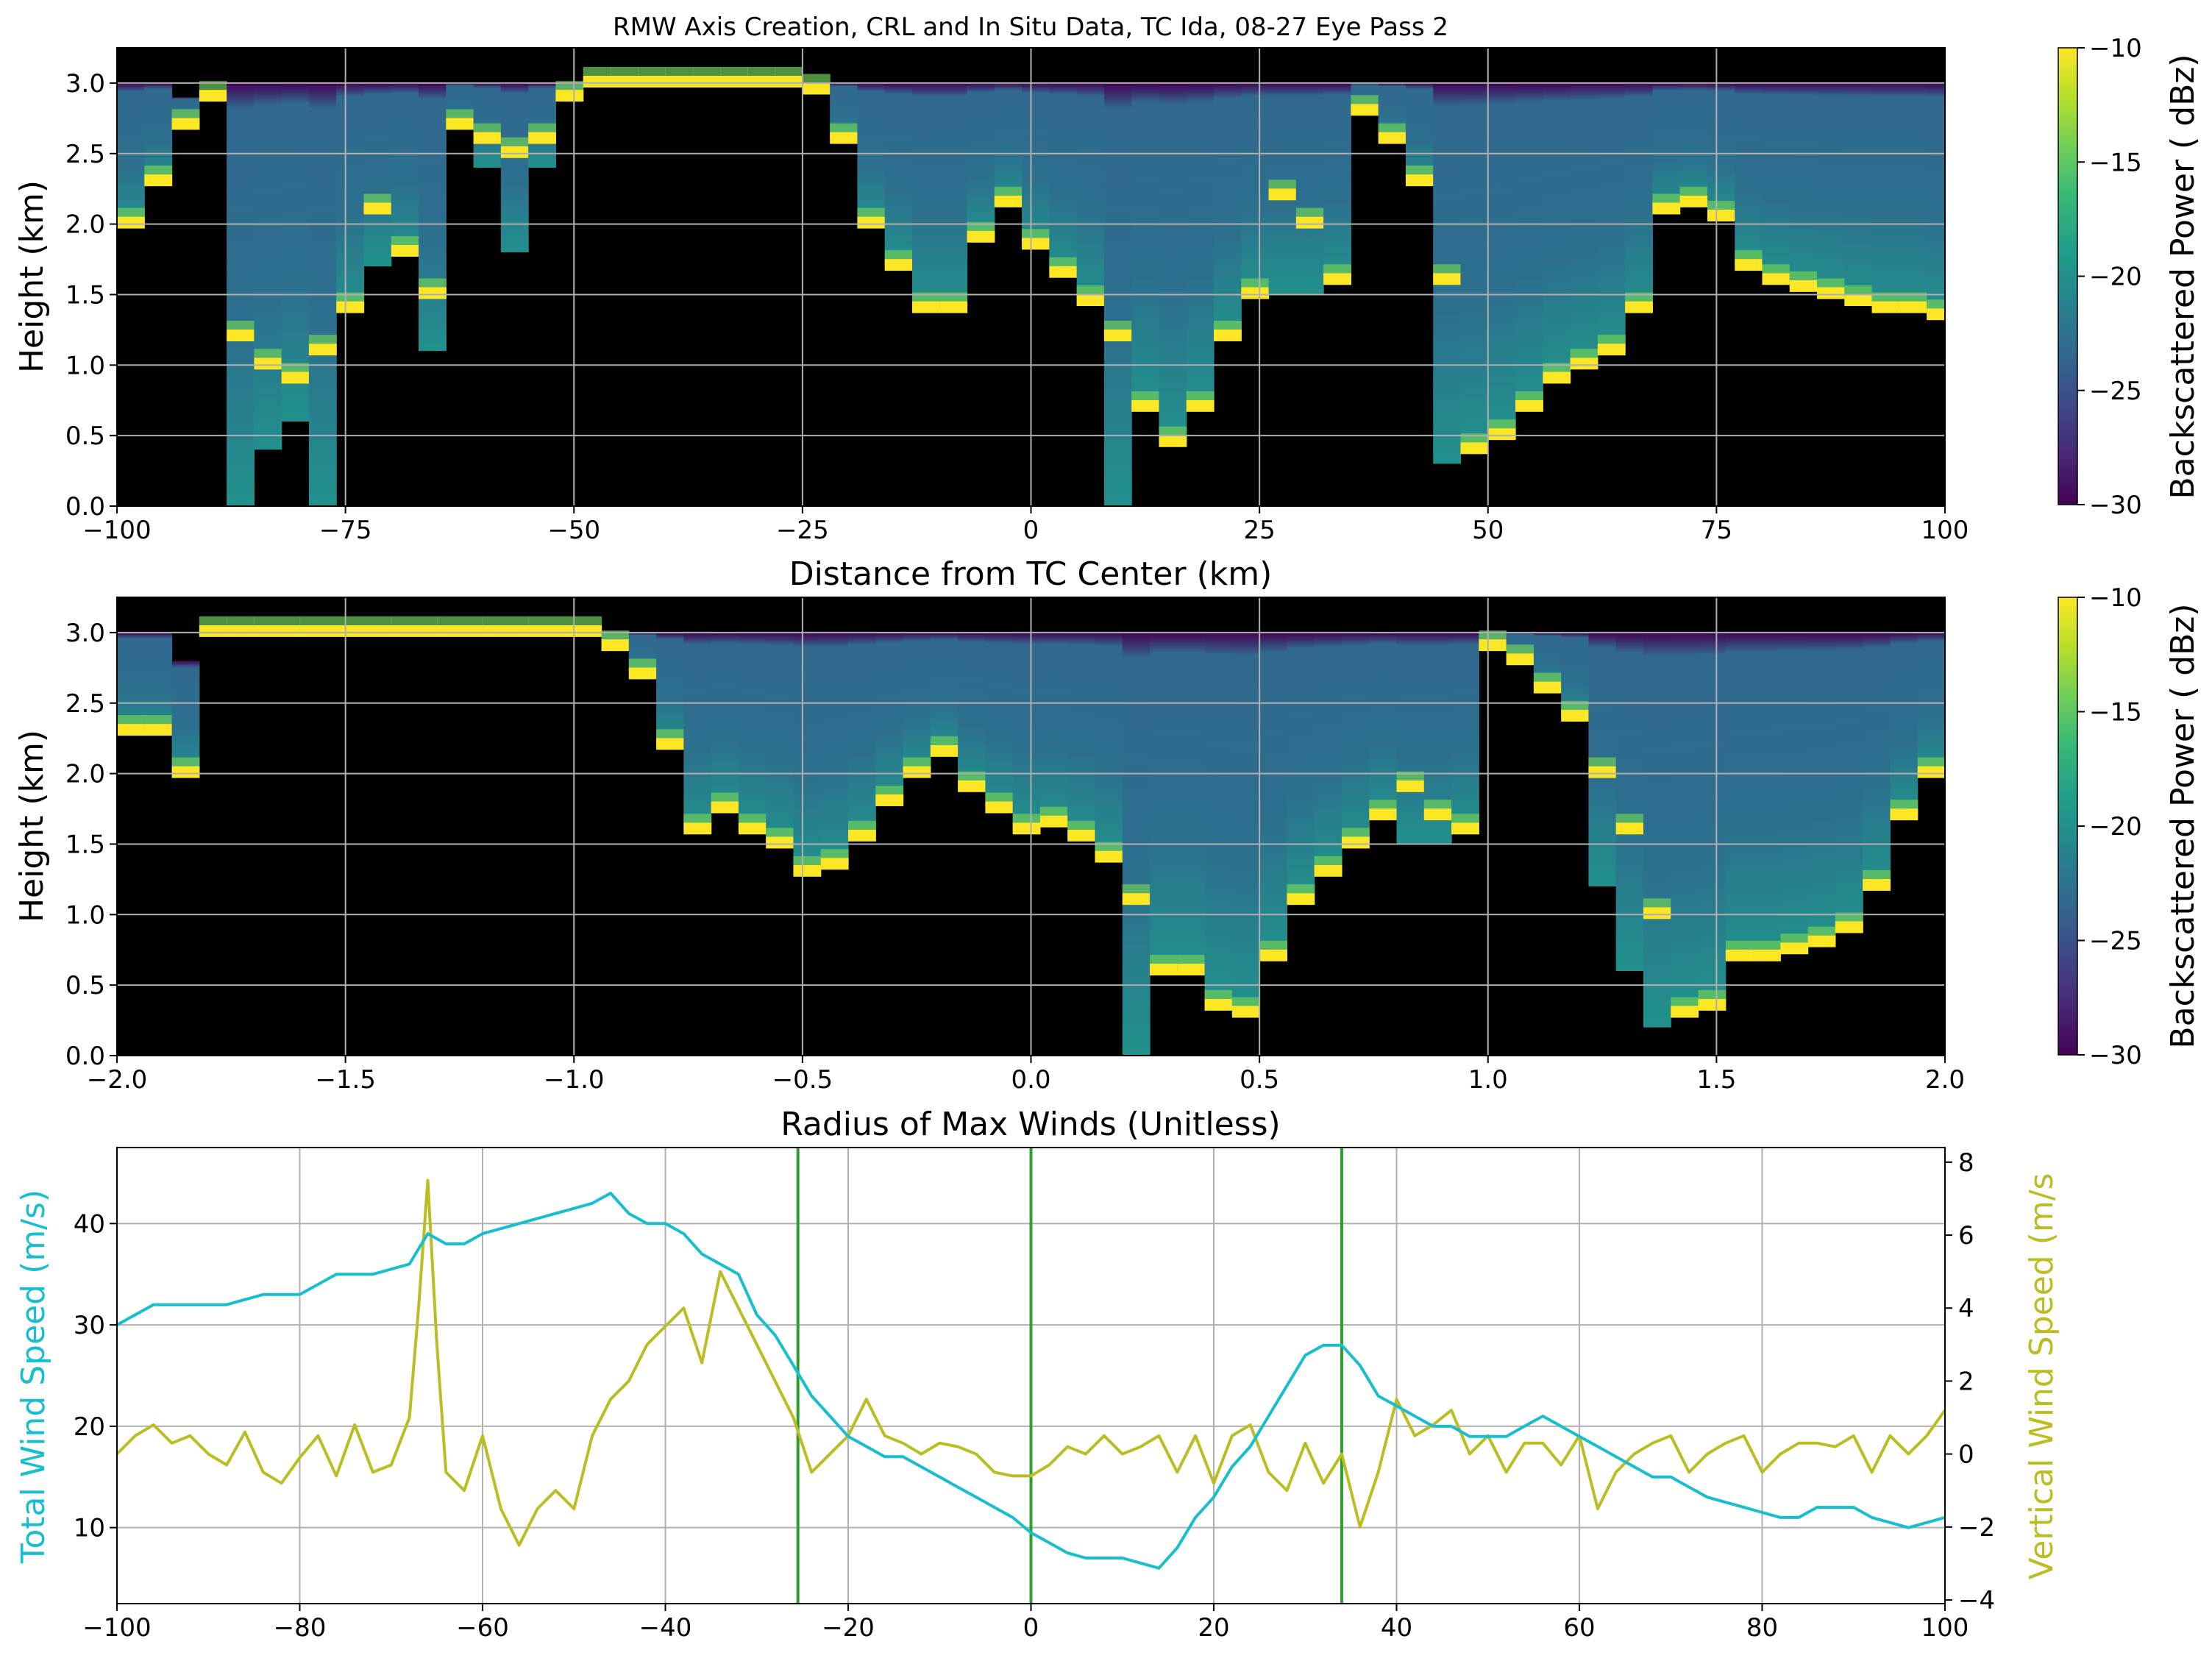  I want to click on x-tick-label: 60, so click(1579, 1628).